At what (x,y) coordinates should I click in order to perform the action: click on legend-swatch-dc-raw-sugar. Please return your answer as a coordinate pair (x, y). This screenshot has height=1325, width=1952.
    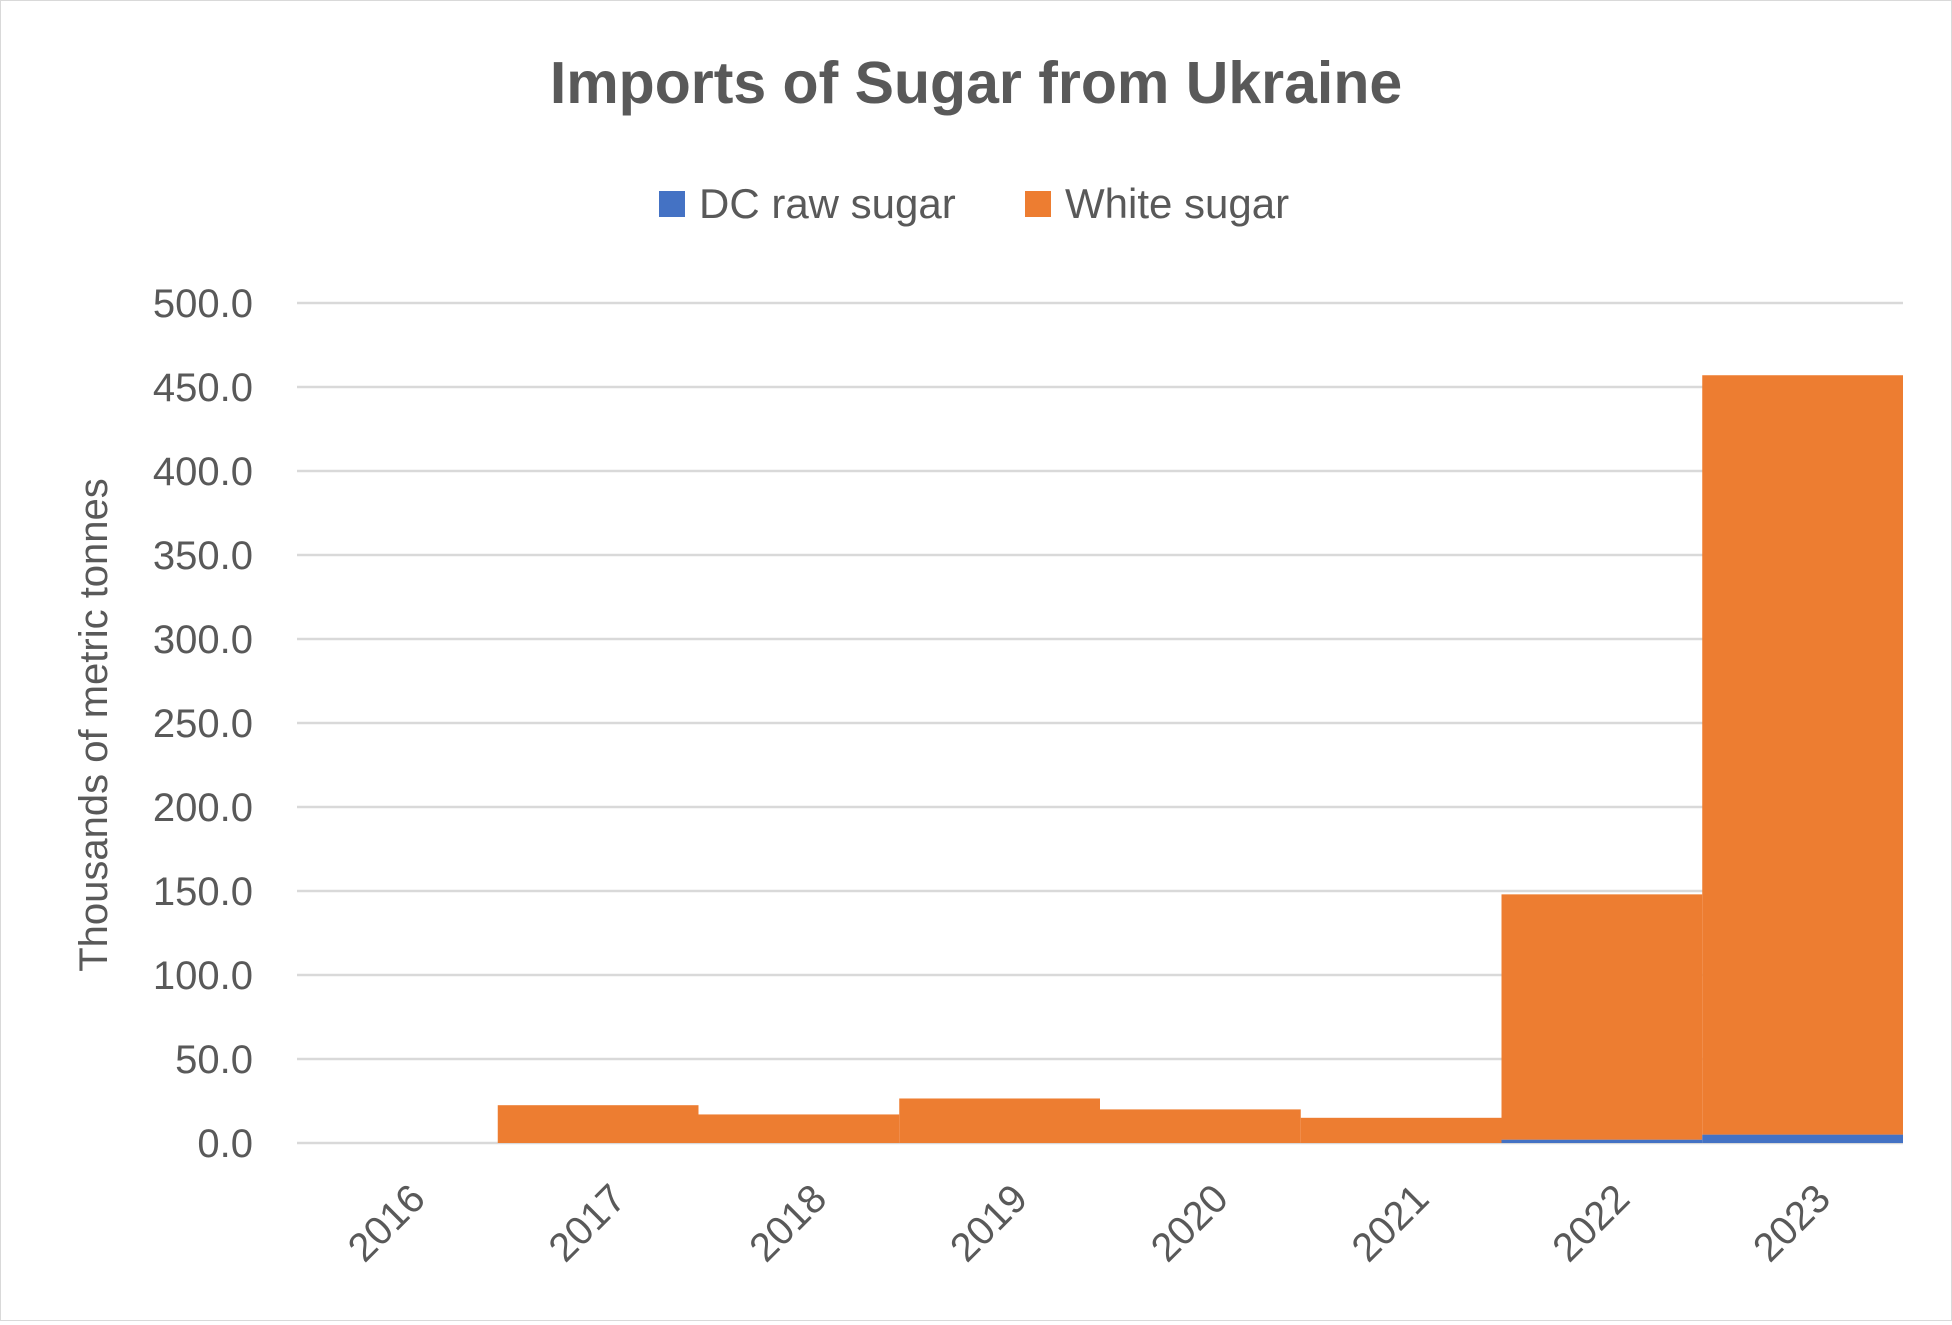
    Looking at the image, I should click on (672, 204).